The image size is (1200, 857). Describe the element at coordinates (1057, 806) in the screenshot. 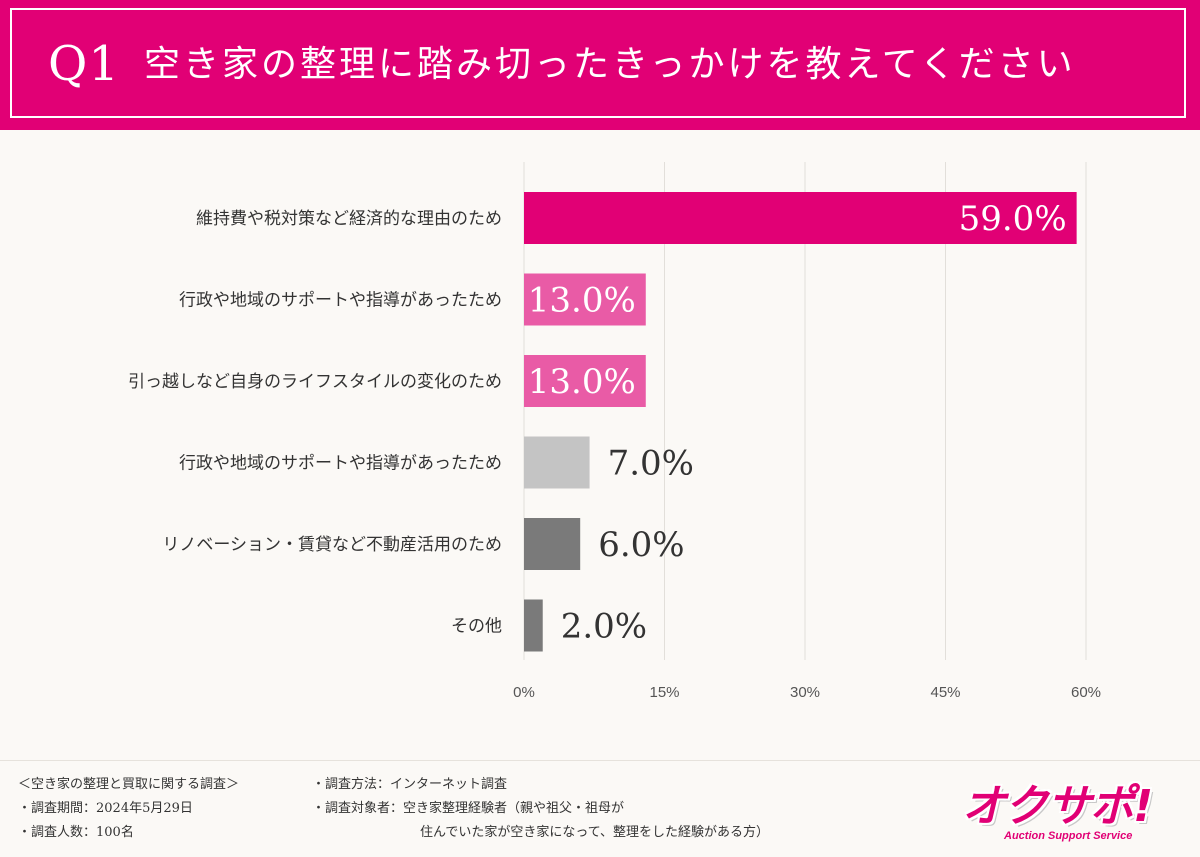

I see `logo-wordmark: オクサポ!` at that location.